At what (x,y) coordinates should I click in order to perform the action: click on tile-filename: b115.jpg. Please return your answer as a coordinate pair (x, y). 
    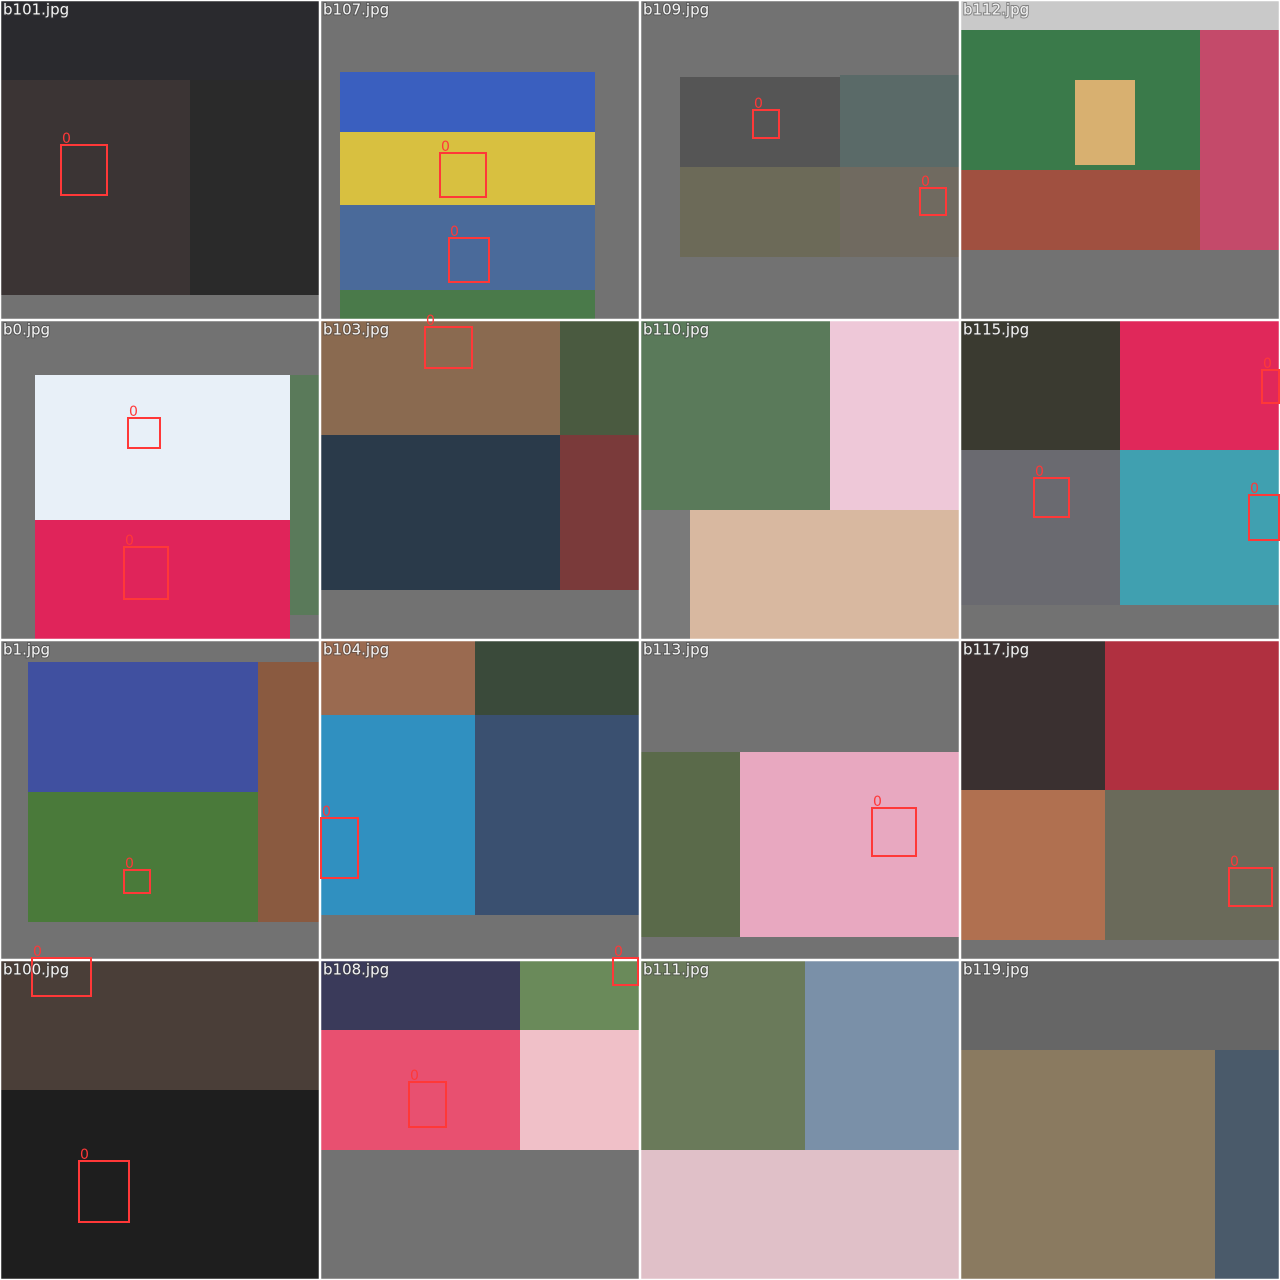
    Looking at the image, I should click on (996, 330).